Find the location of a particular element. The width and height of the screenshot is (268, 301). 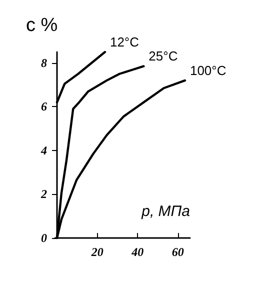

y-tick-label: 6 is located at coordinates (44, 107).